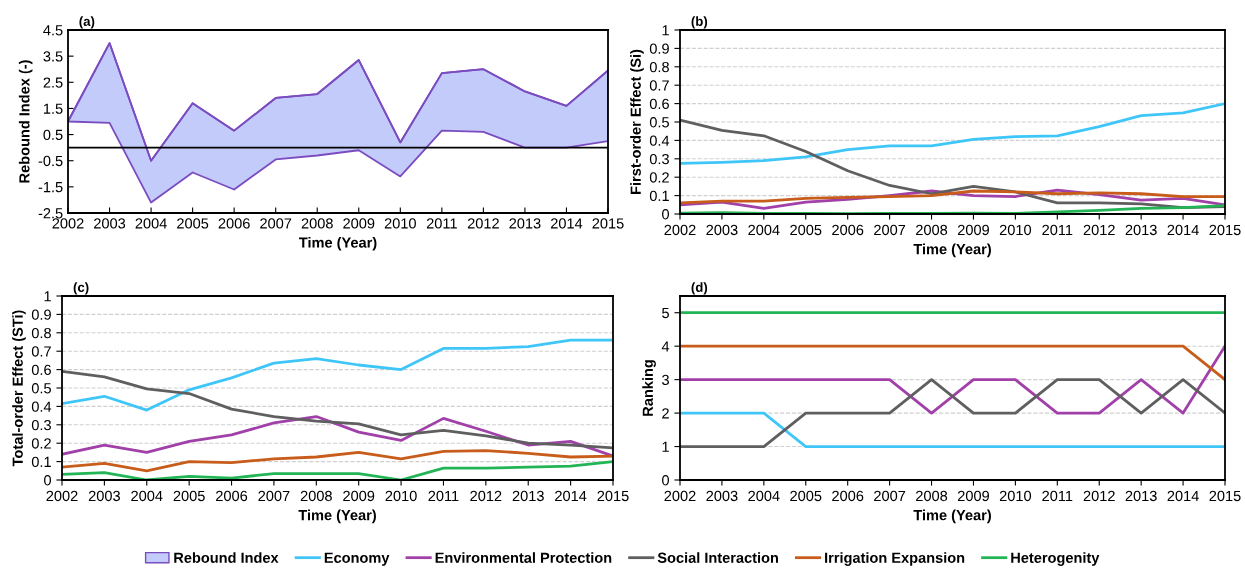 The width and height of the screenshot is (1245, 579). Describe the element at coordinates (53, 108) in the screenshot. I see `y-tick-label: 1.5` at that location.